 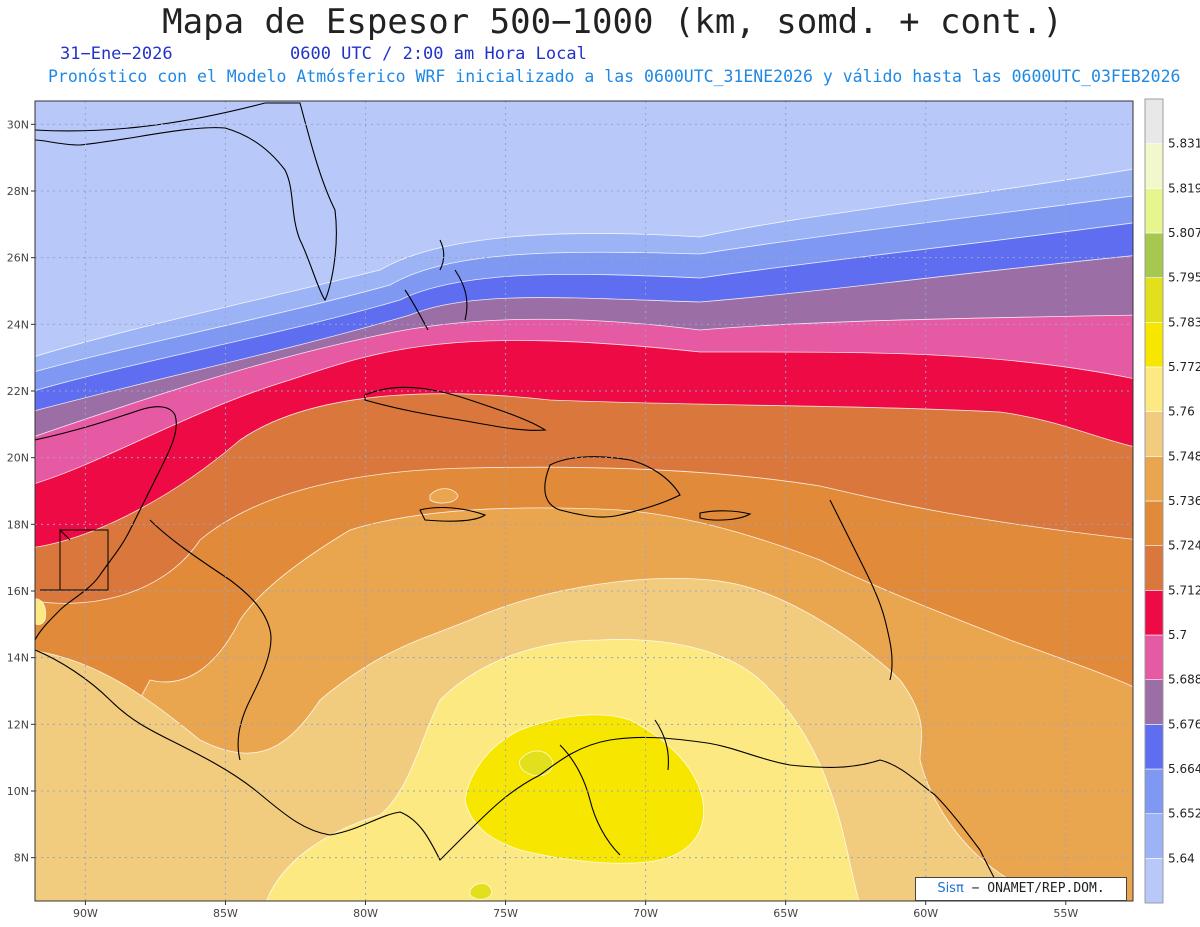 What do you see at coordinates (1184, 769) in the screenshot?
I see `colorbar-label: 5.664` at bounding box center [1184, 769].